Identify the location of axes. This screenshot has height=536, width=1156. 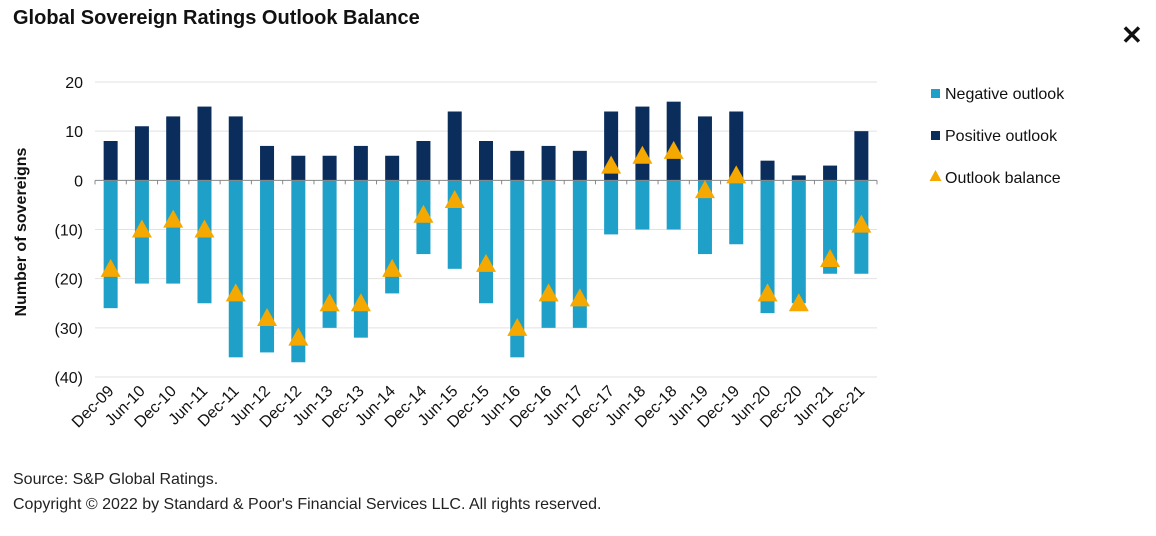
(486, 182).